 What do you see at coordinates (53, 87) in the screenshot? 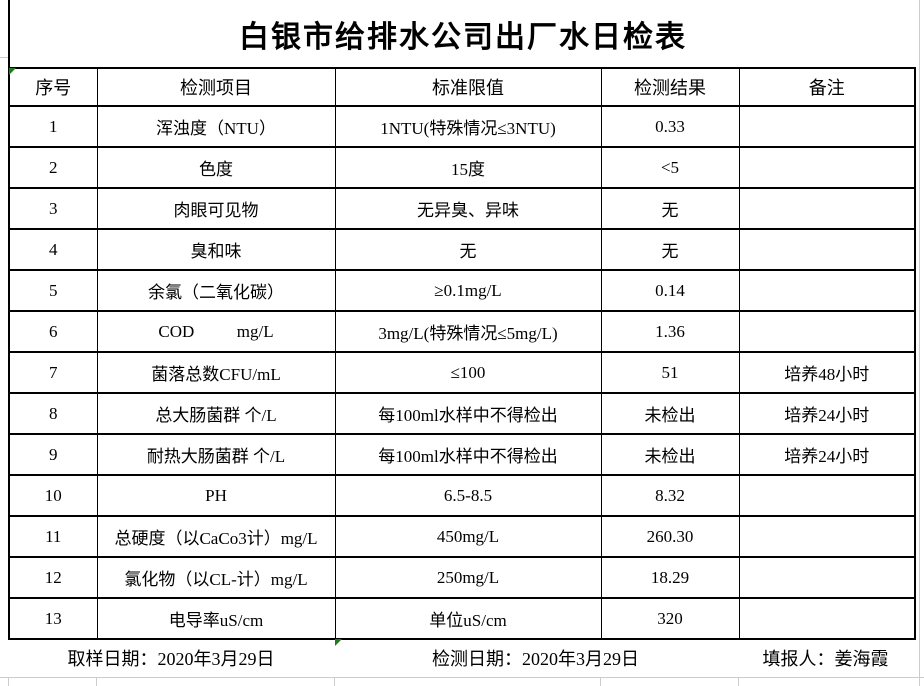
I see `col-header-seq: 序号` at bounding box center [53, 87].